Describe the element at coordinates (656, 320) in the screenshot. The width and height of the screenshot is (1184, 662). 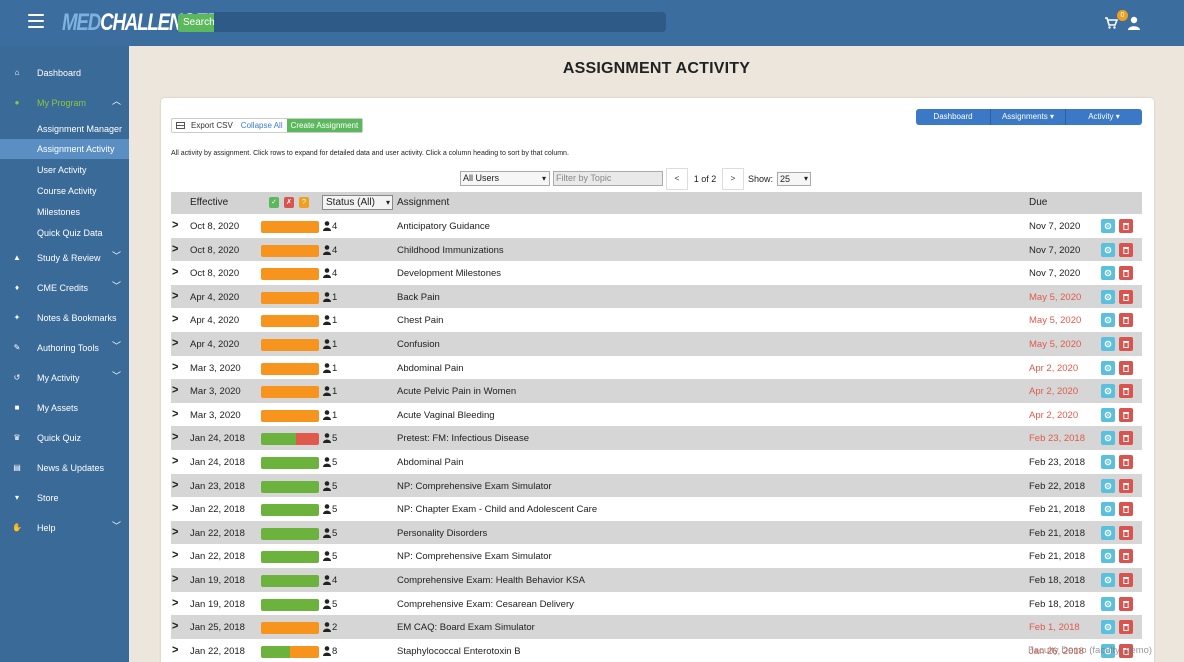
I see `table-row: > Apr 4, 2020 1 Chest Pain May 5, 2020` at that location.